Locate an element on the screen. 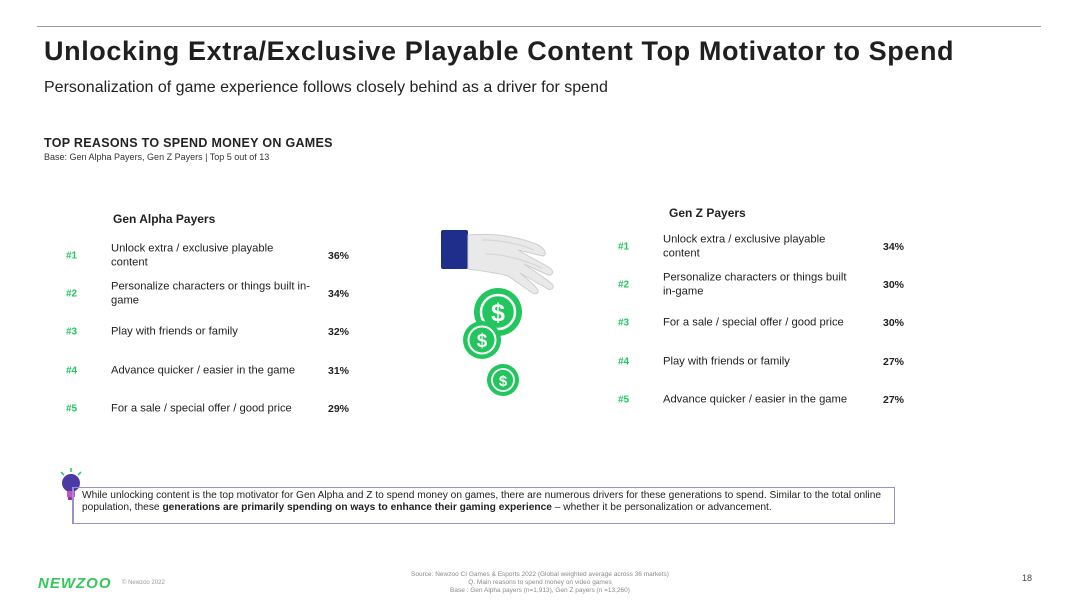  panel-header: Gen Z Payers is located at coordinates (707, 213).